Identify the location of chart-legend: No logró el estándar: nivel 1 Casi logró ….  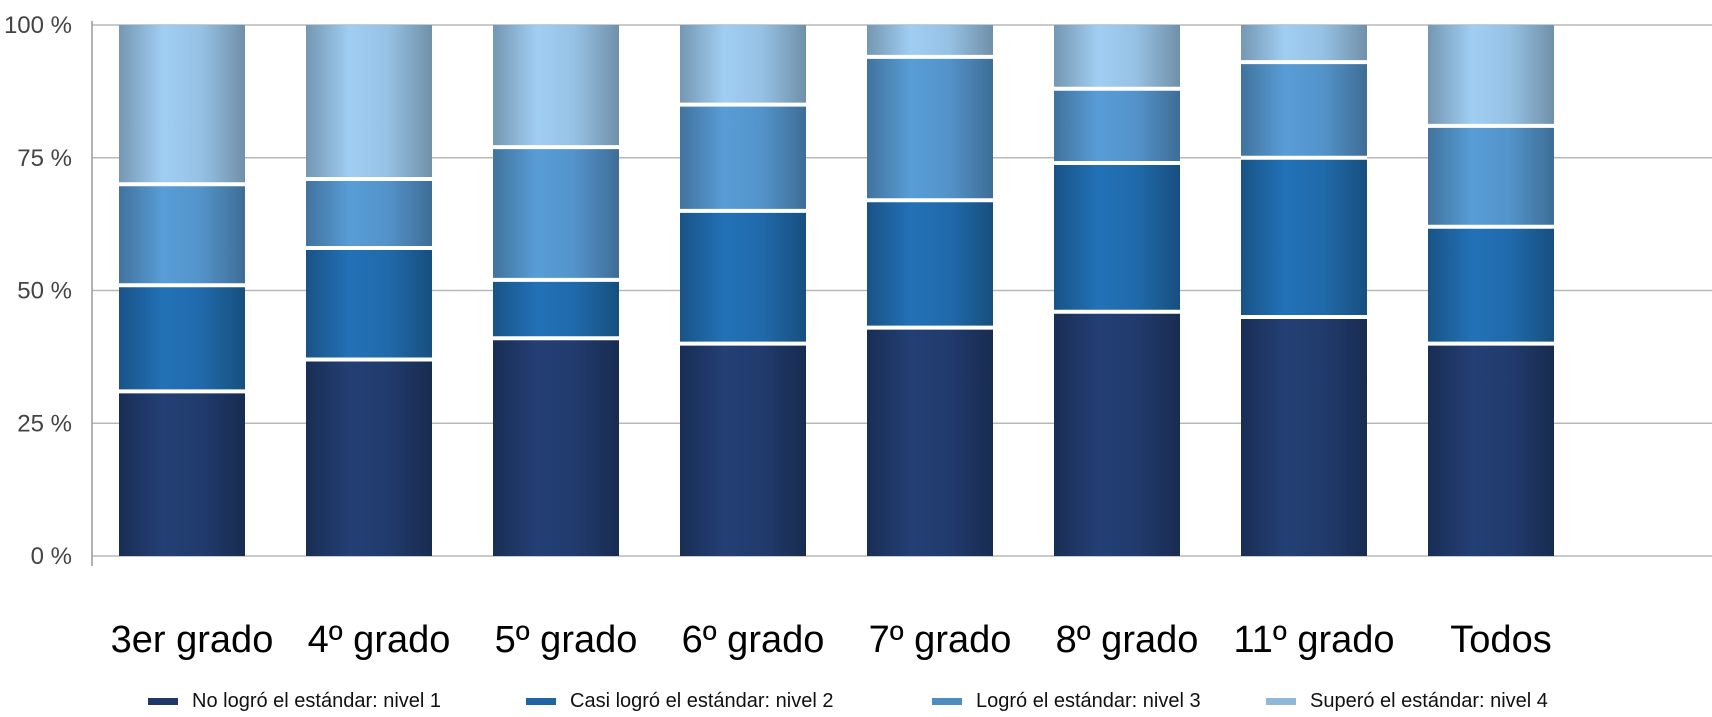
(856, 703).